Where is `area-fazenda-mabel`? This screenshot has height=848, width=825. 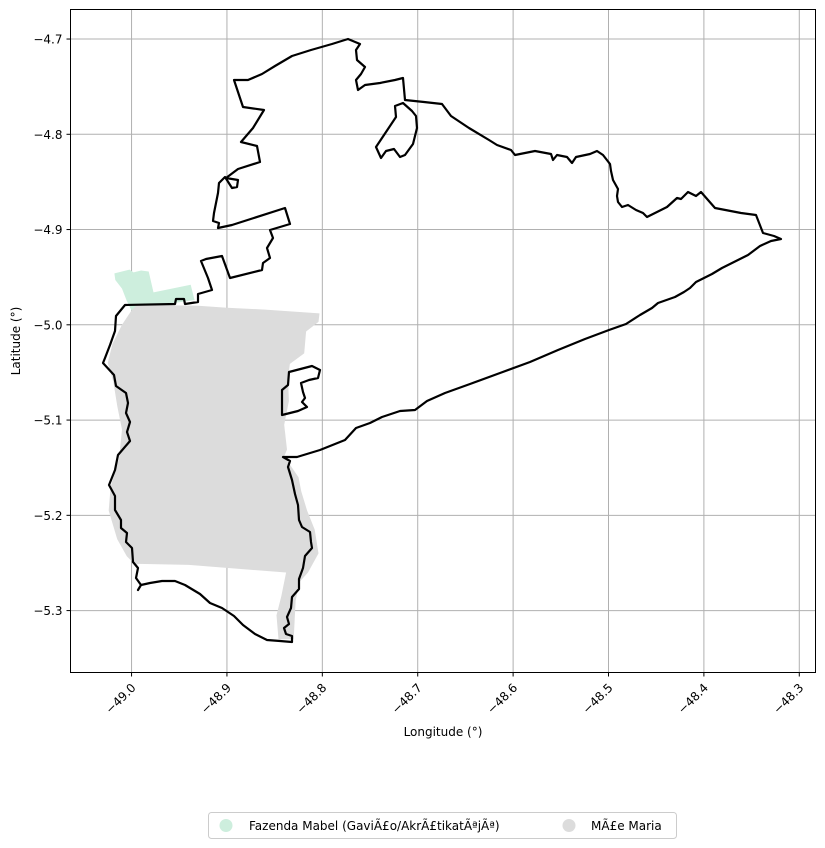
area-fazenda-mabel is located at coordinates (154, 290).